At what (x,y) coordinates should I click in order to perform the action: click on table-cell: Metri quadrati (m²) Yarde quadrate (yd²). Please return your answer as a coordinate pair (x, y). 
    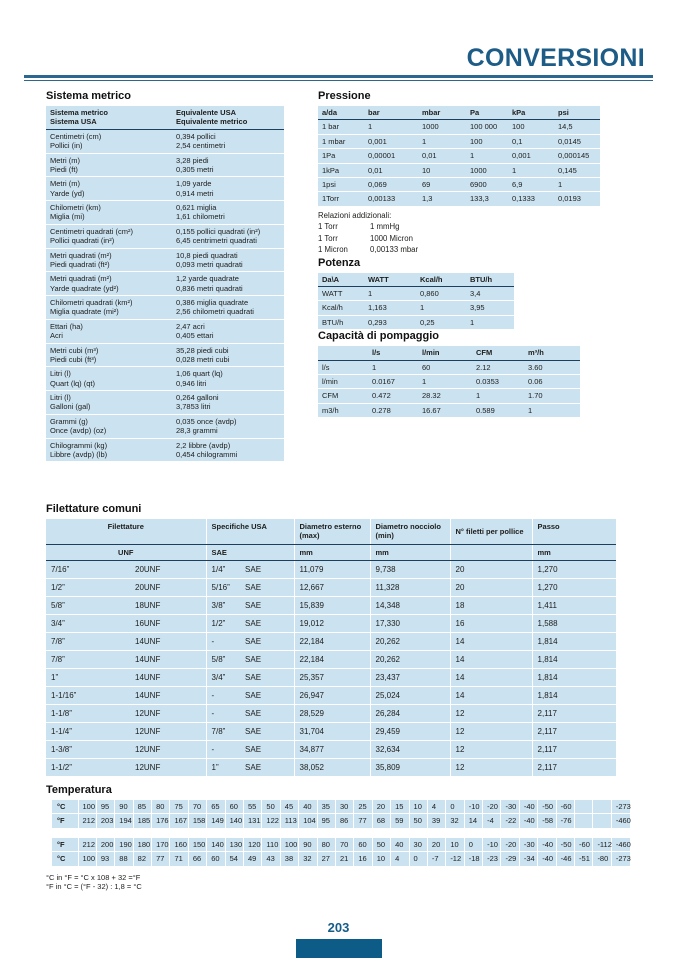
    Looking at the image, I should click on (109, 283).